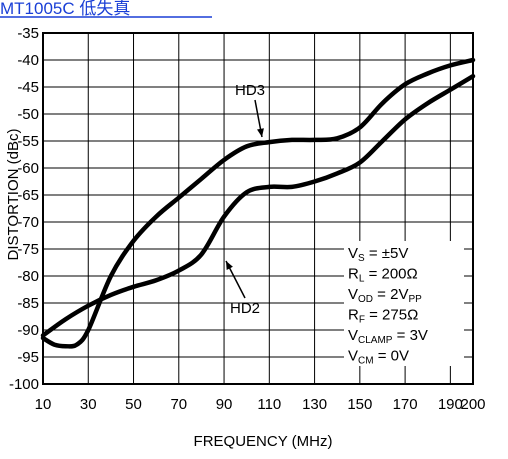 The image size is (508, 459). What do you see at coordinates (245, 199) in the screenshot?
I see `series-annotations: HD3 HD2` at bounding box center [245, 199].